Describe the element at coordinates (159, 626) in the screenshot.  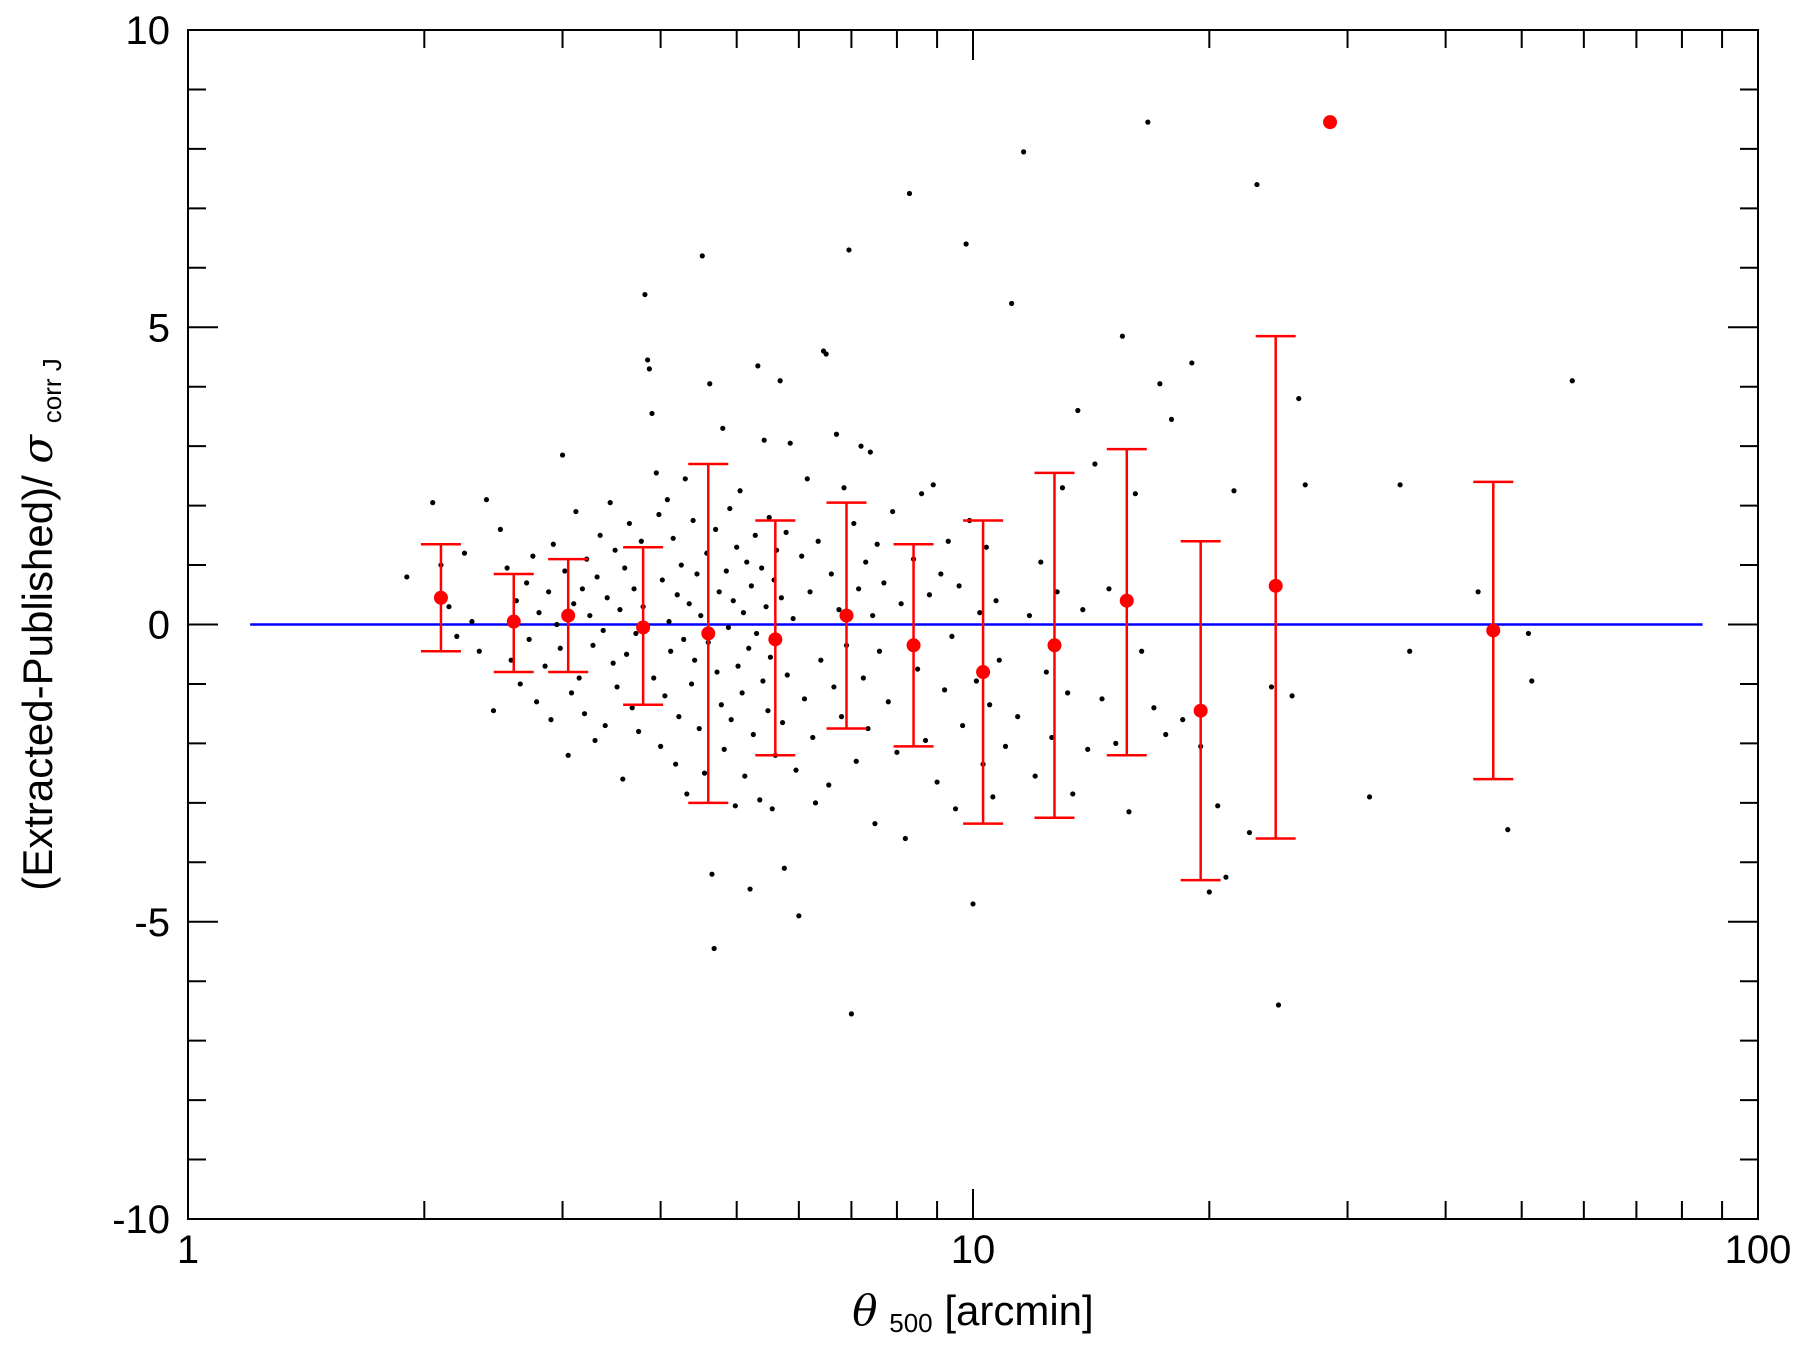
I see `y-tick-label: 0` at that location.